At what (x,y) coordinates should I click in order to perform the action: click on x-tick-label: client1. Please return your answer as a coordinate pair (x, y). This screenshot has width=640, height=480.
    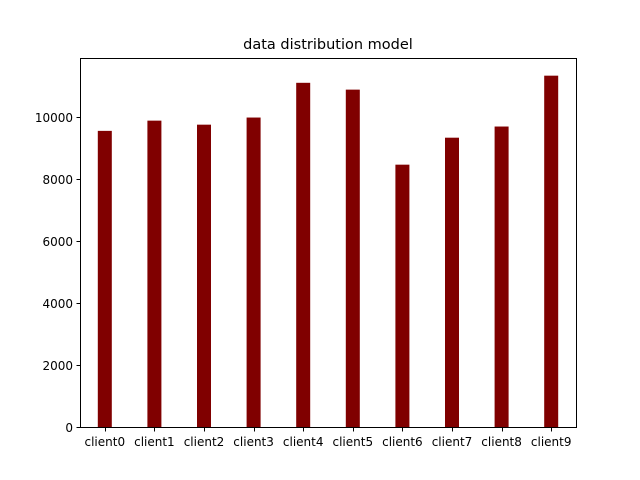
    Looking at the image, I should click on (154, 442).